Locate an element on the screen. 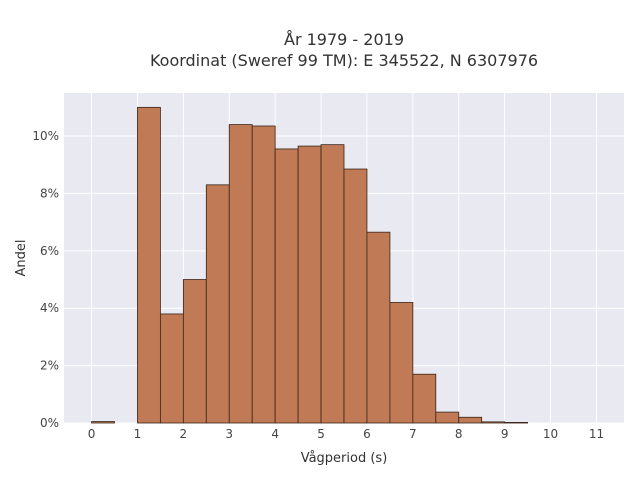 This screenshot has width=640, height=480. x-tick-label-0: 0 is located at coordinates (92, 434).